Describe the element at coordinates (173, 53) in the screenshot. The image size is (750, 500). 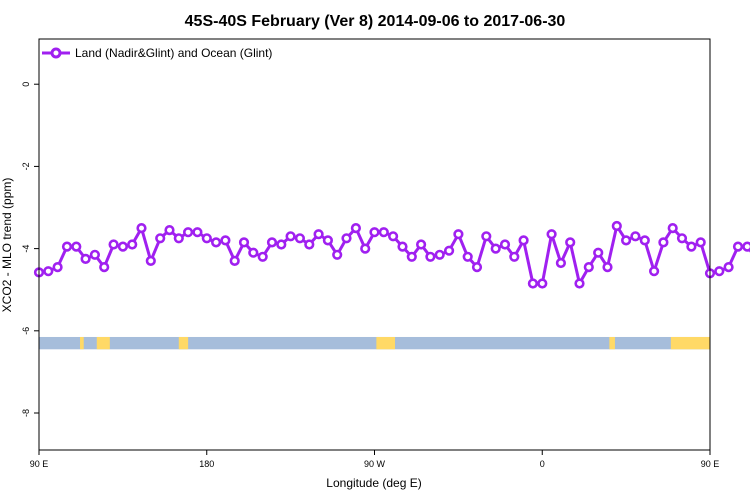
I see `legend-entry-label: Land (Nadir&Glint) and Ocean (Glint)` at that location.